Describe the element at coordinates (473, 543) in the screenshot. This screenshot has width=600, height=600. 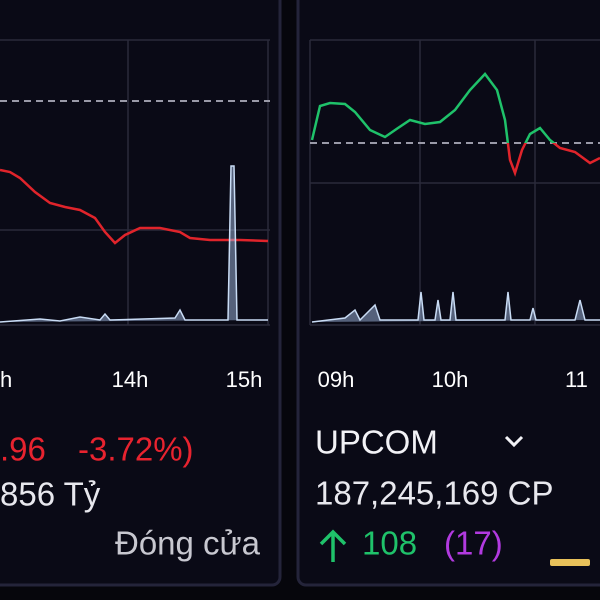
I see `unchanged: (17)` at that location.